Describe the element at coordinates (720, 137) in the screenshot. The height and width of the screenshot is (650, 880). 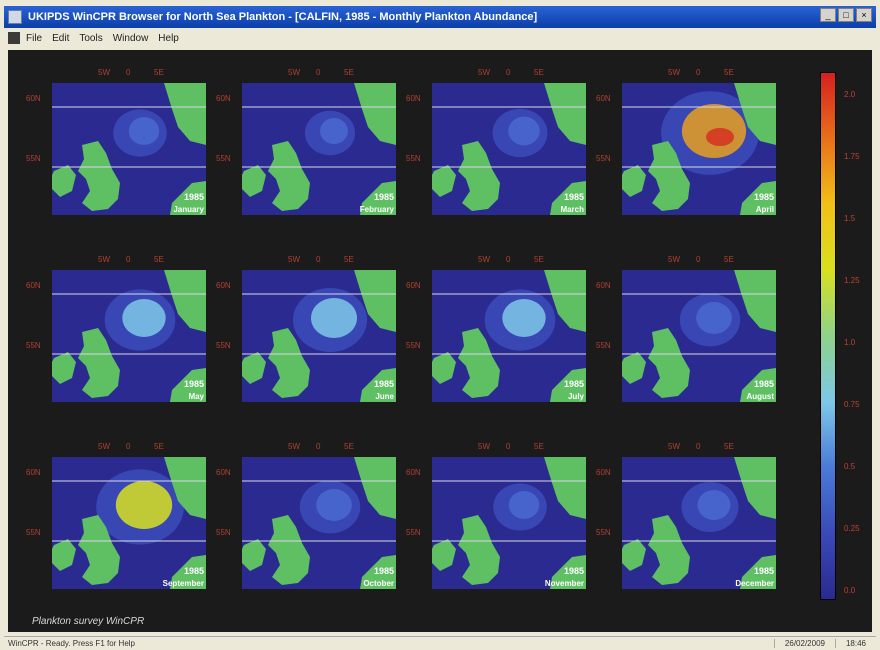
I see `plankton-peak` at that location.